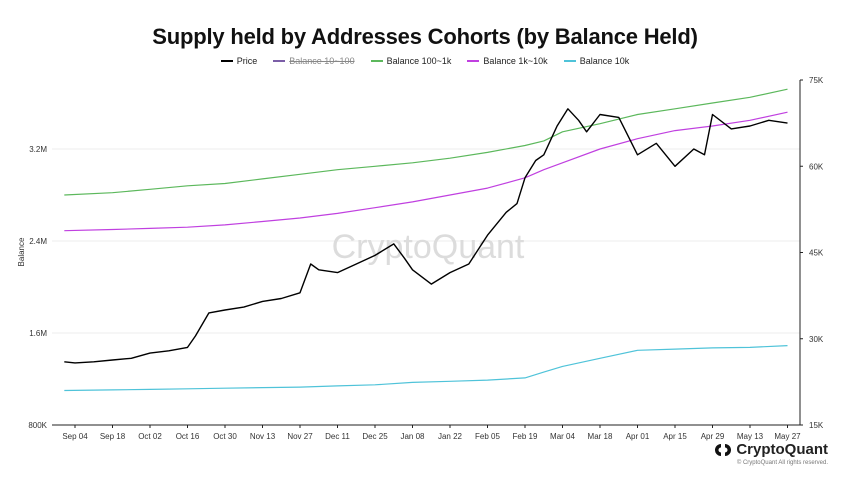 This screenshot has height=478, width=850. I want to click on watermark: CryptoQuant, so click(428, 247).